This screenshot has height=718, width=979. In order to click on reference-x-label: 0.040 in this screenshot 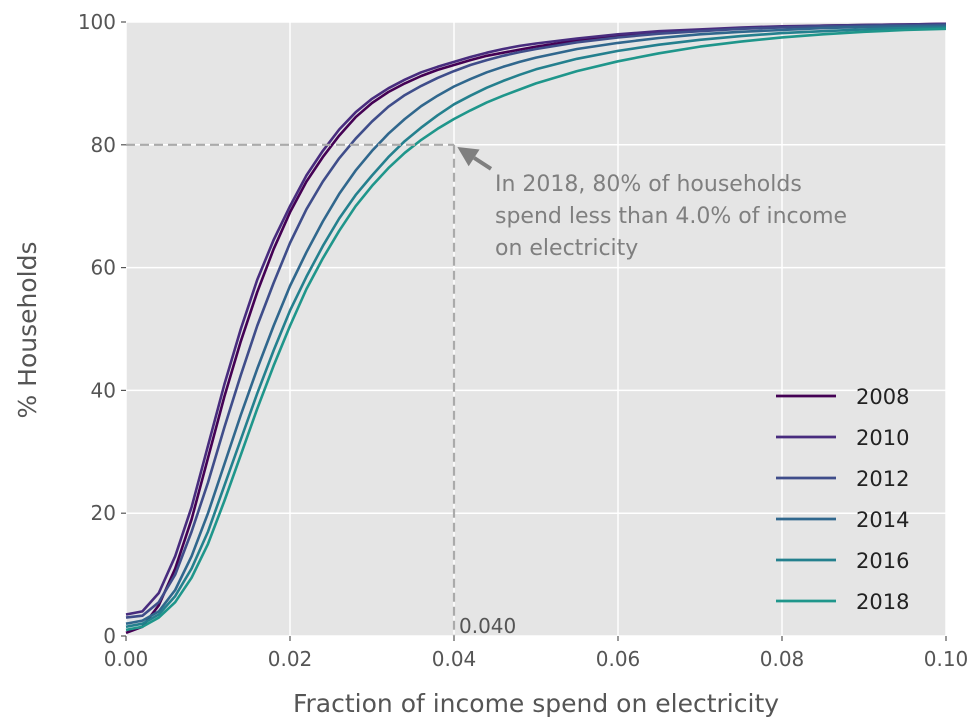, I will do `click(487, 626)`.